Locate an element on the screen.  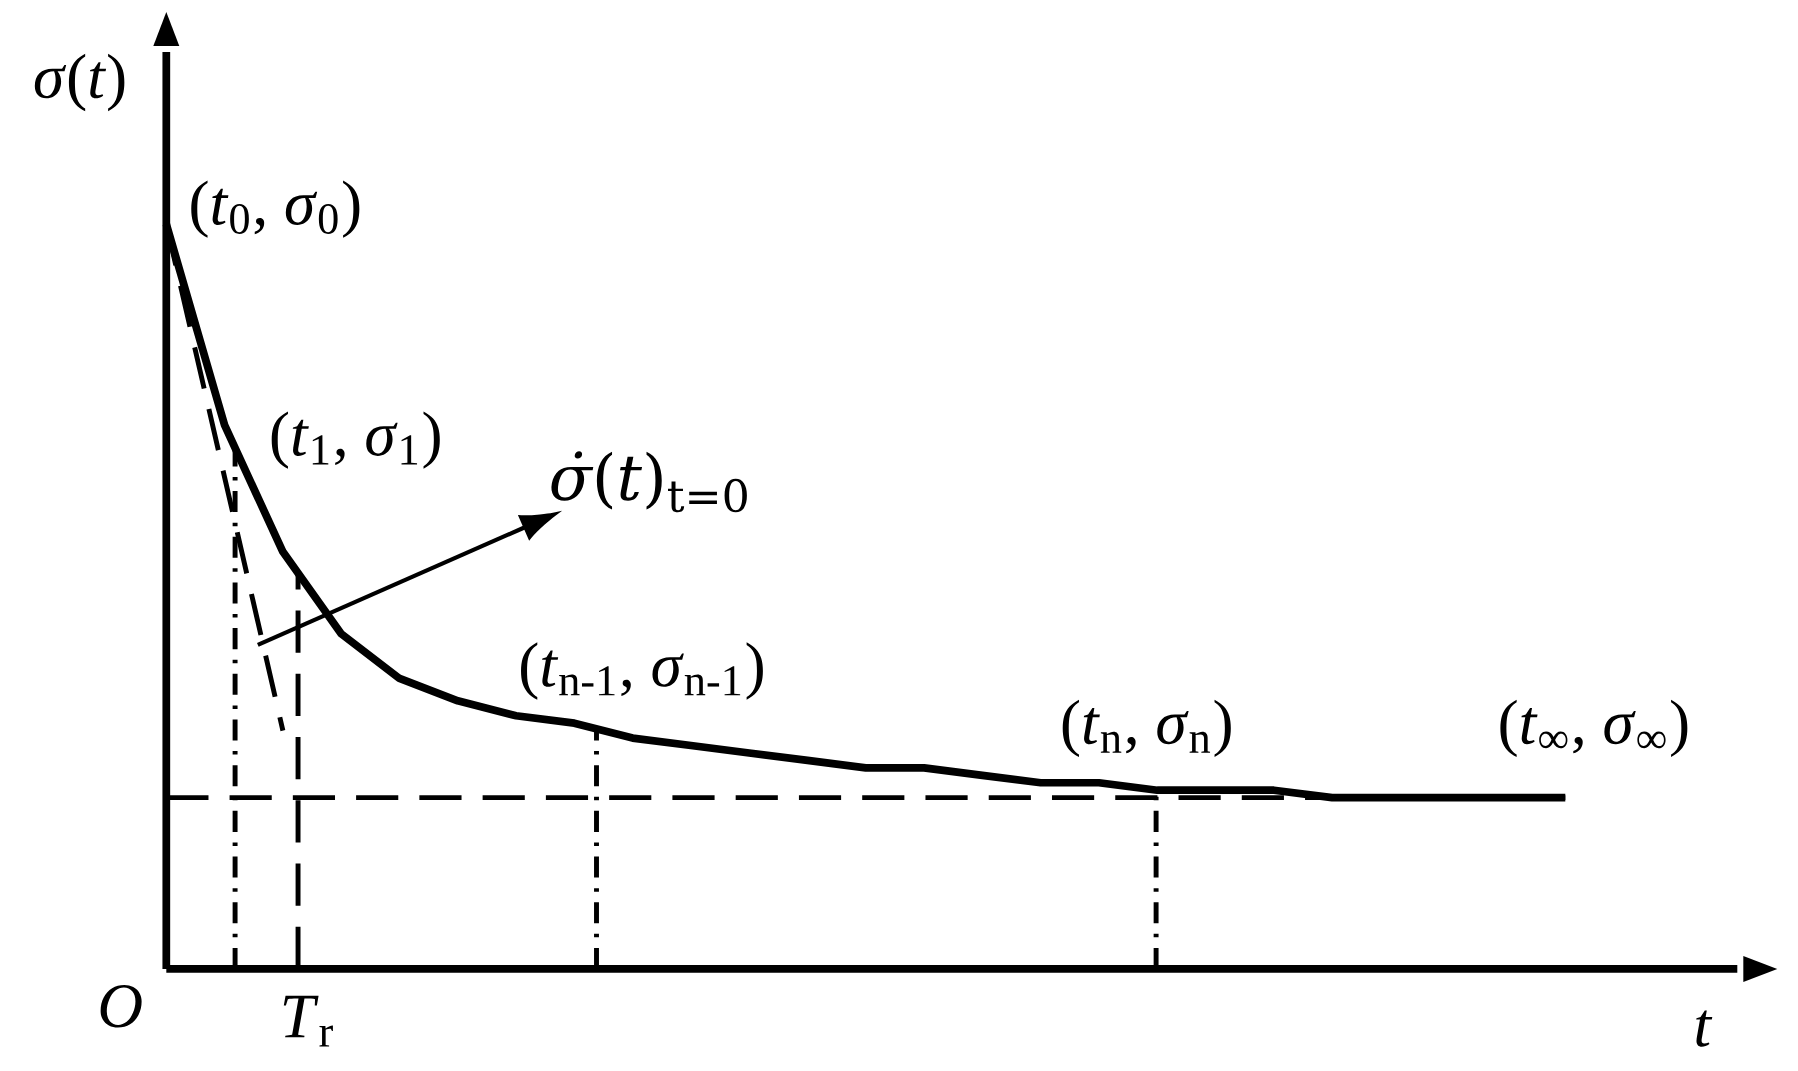
annotation: (t$_{n-1}$, σ$_{n-1}$) is located at coordinates (642, 671).